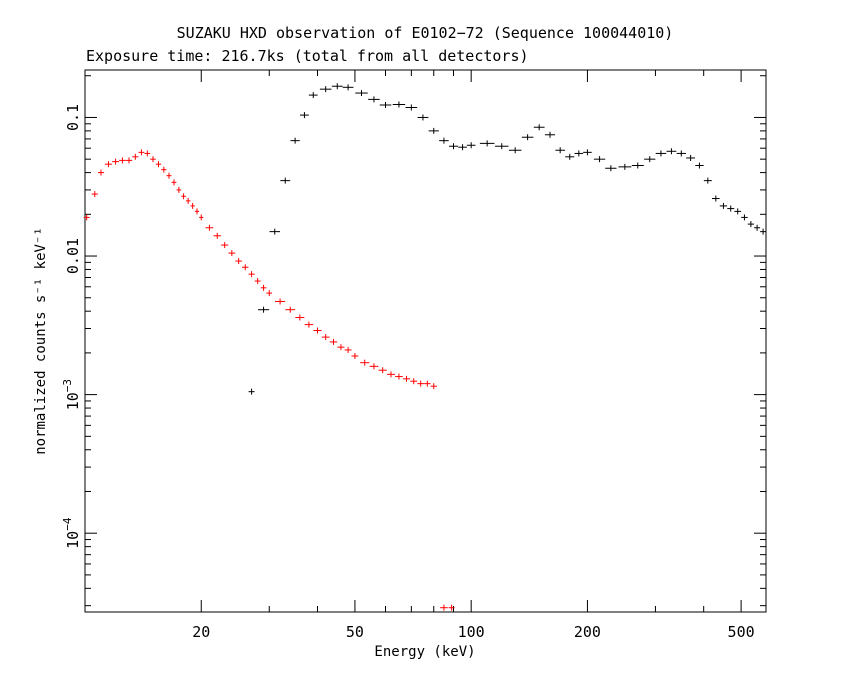 This screenshot has height=680, width=850. Describe the element at coordinates (73, 256) in the screenshot. I see `svg-text: 0.01` at that location.